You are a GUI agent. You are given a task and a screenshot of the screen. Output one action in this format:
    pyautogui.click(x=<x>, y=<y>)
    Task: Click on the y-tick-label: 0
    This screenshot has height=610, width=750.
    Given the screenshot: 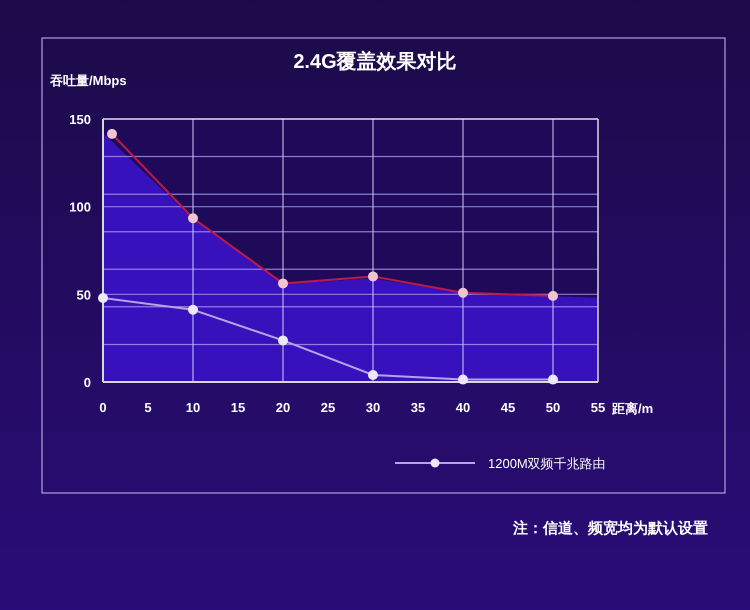 What is the action you would take?
    pyautogui.click(x=87, y=382)
    